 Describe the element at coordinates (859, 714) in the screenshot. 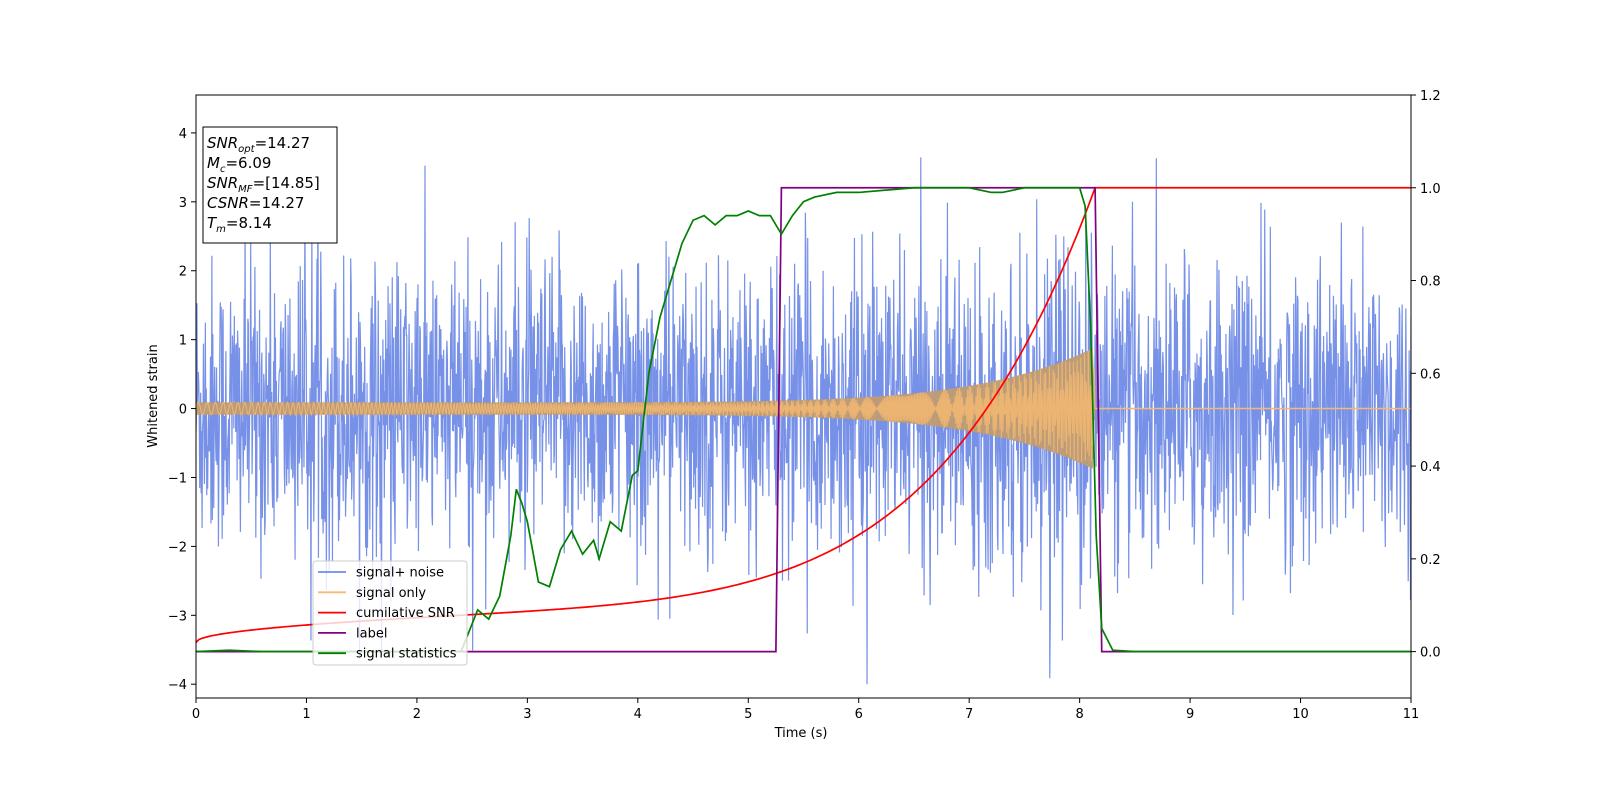

I see `x-tick-label: 6` at that location.